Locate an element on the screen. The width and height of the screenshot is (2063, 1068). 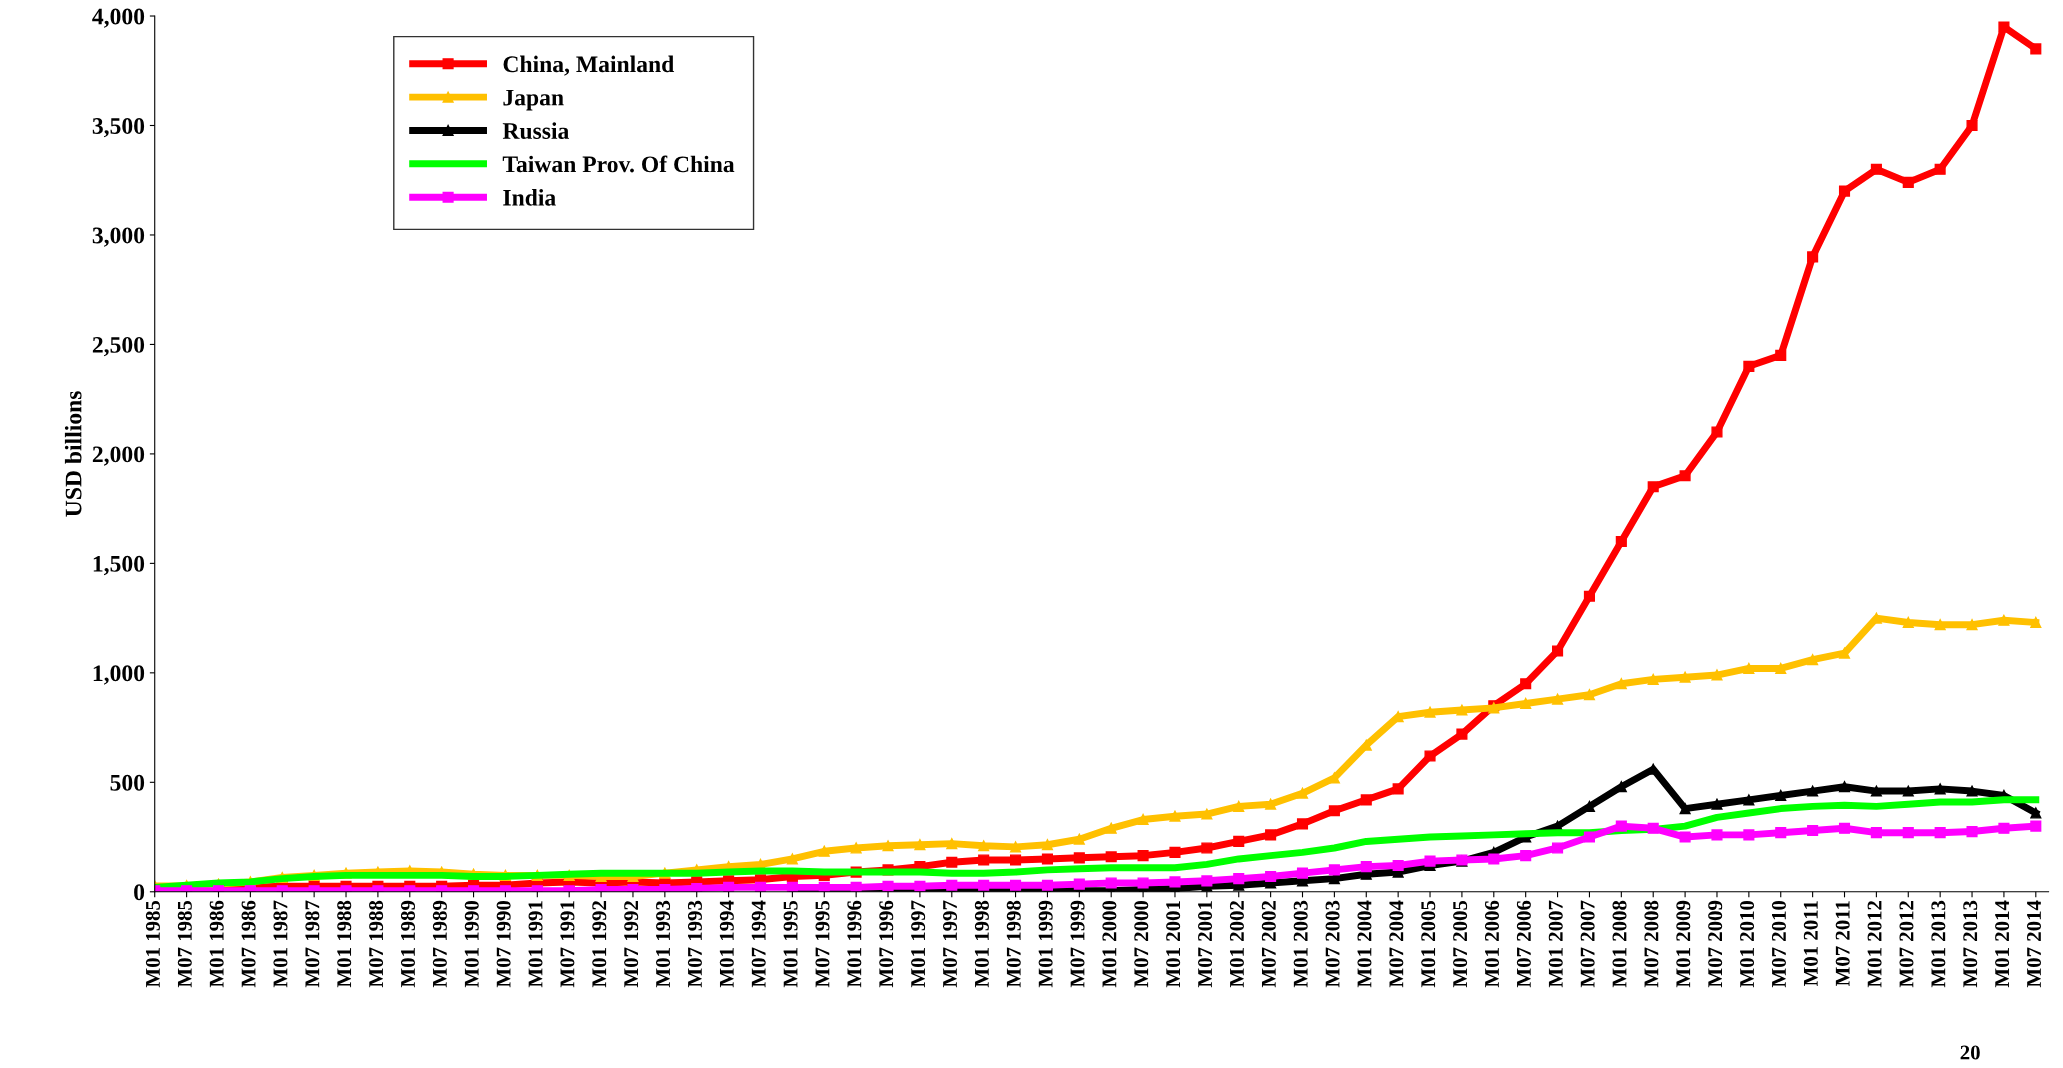
x-tick-label: M01 1993 is located at coordinates (663, 944).